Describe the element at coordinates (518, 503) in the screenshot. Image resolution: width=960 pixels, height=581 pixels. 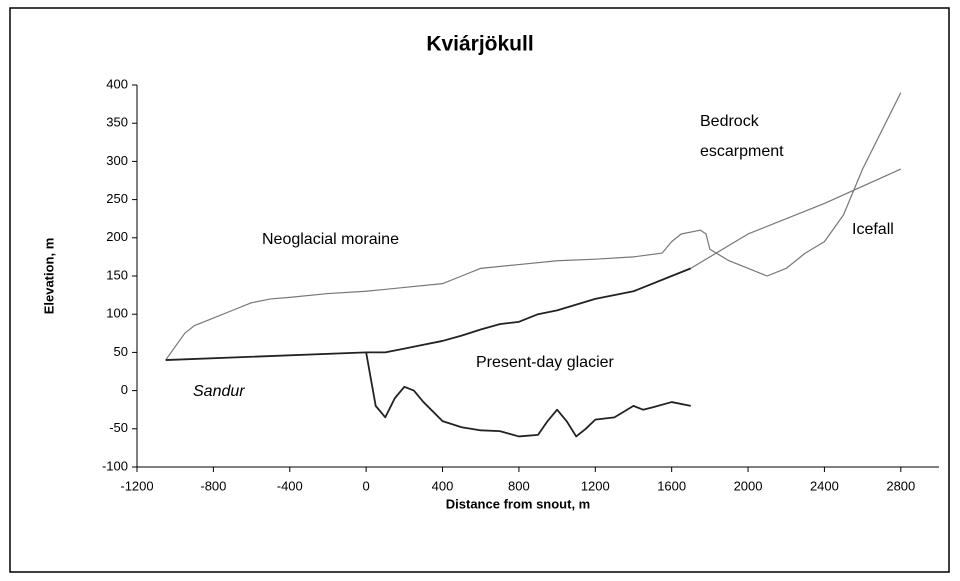
I see `x-axis-label: Distance from snout, m` at that location.